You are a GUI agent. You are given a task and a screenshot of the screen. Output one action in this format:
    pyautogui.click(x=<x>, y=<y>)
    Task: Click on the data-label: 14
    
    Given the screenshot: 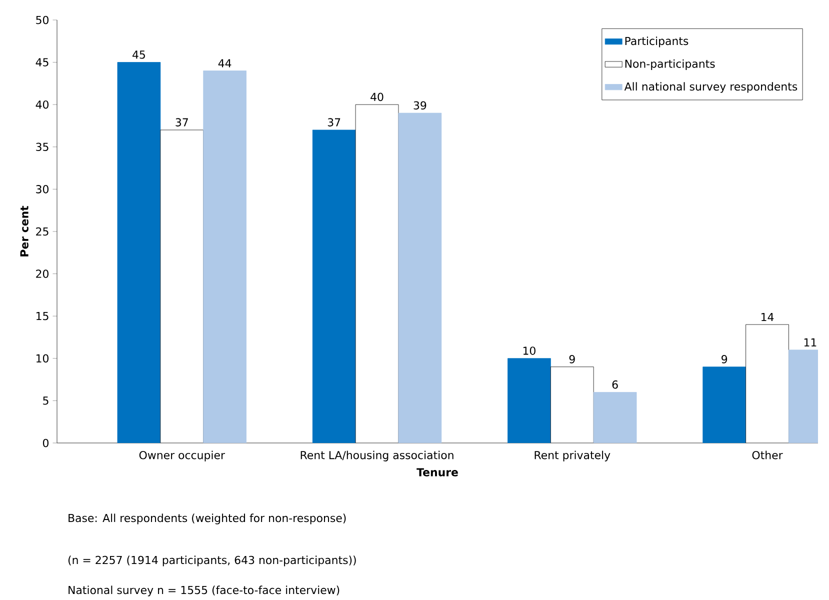 What is the action you would take?
    pyautogui.click(x=768, y=317)
    